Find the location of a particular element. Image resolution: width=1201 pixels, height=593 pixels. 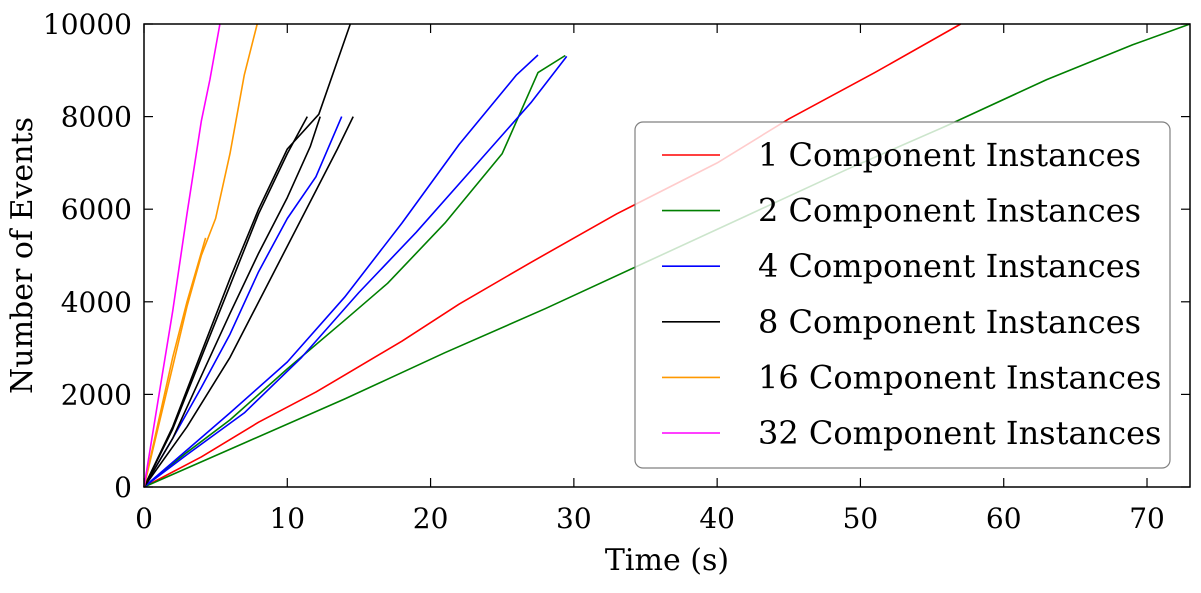

x-tick-label: 40 is located at coordinates (717, 518).